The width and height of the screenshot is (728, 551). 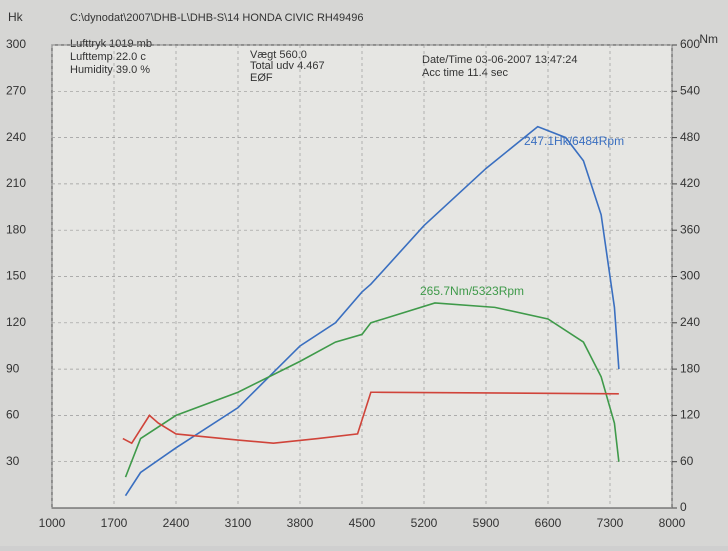 I want to click on weight: Vægt 560.0, so click(x=278, y=55).